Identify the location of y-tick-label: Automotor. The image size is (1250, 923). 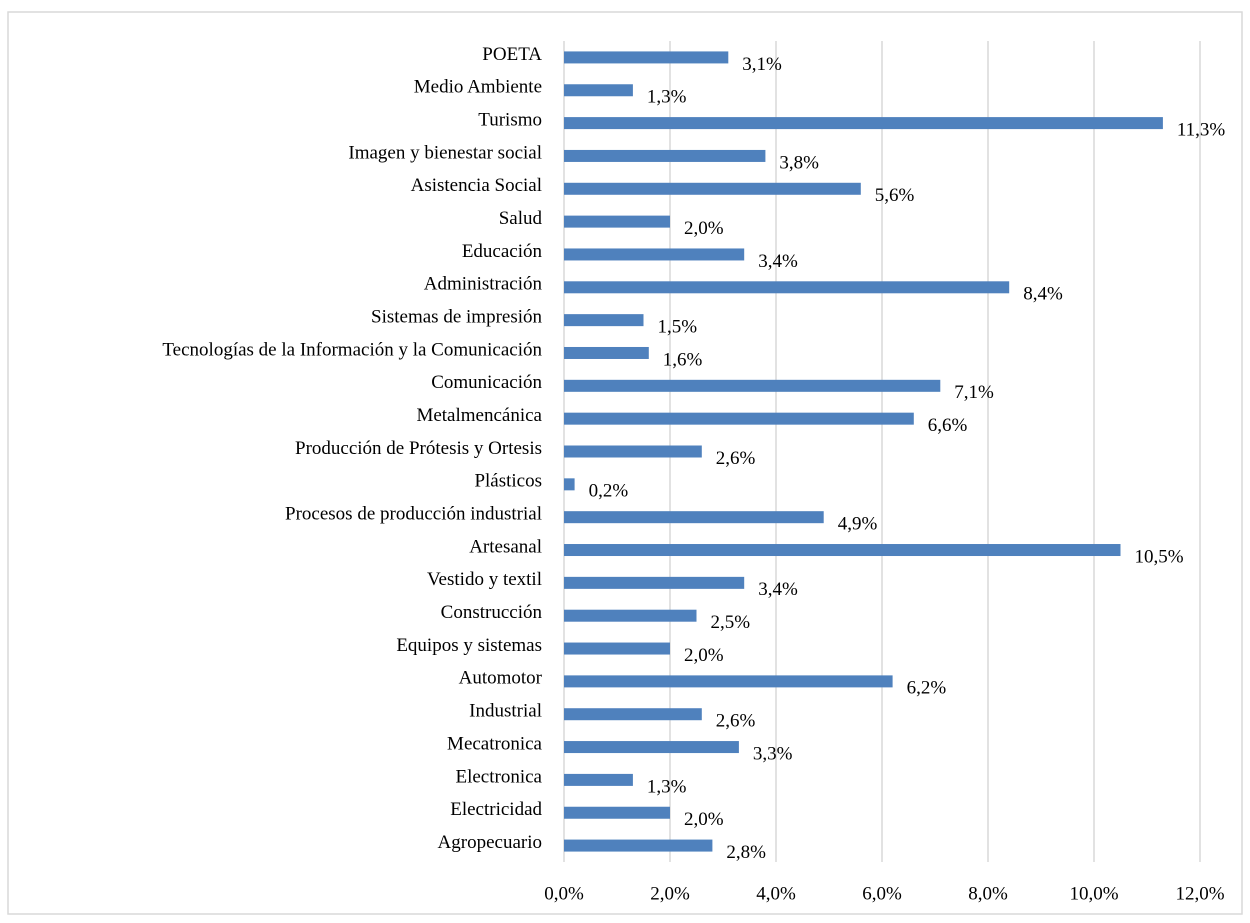
(501, 678).